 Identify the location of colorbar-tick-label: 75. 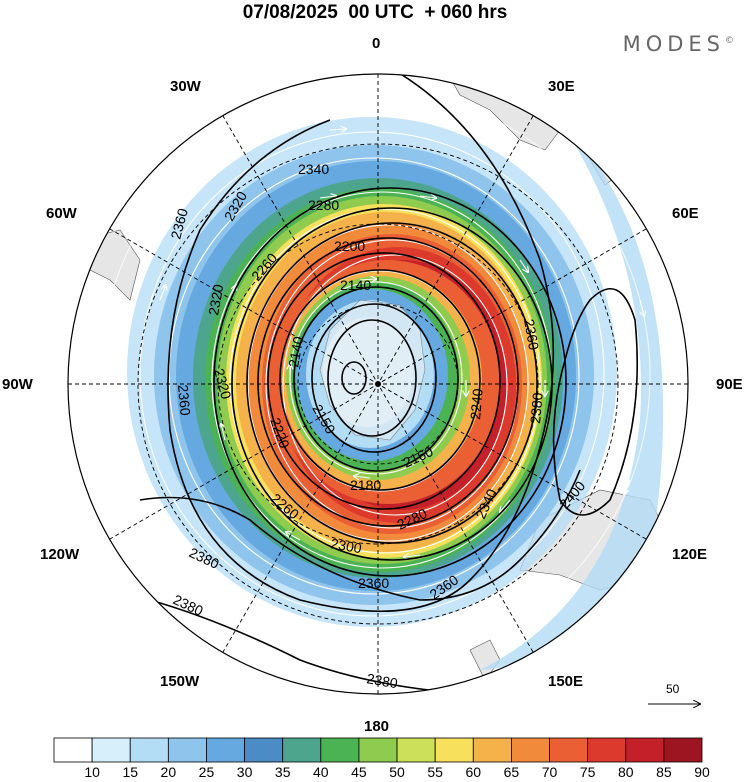
(587, 772).